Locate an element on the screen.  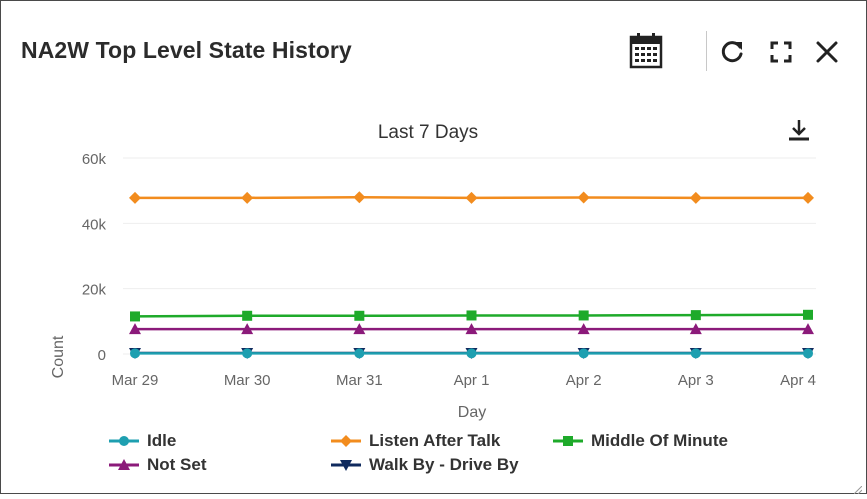
panel-title: NA2W Top Level State History is located at coordinates (186, 50).